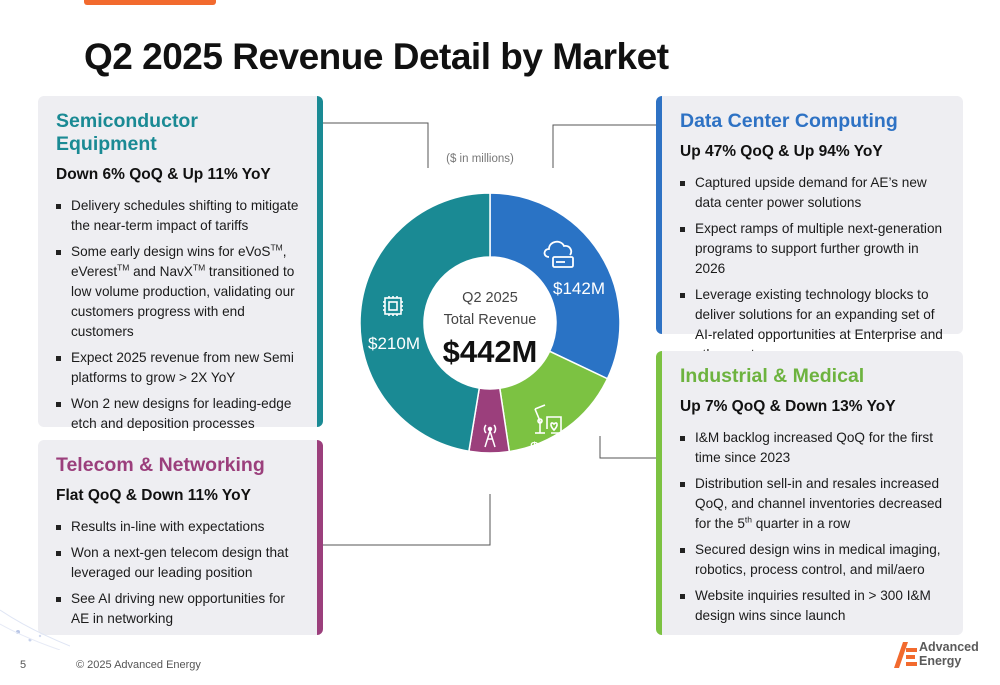 This screenshot has width=1000, height=685. I want to click on list-item: Results in-line with expectations, so click(177, 527).